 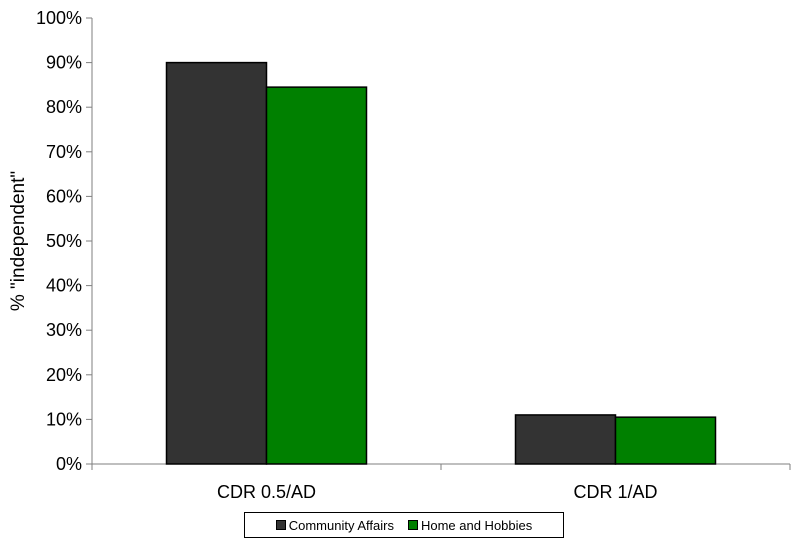 What do you see at coordinates (64, 330) in the screenshot?
I see `y-tick-label: 30%` at bounding box center [64, 330].